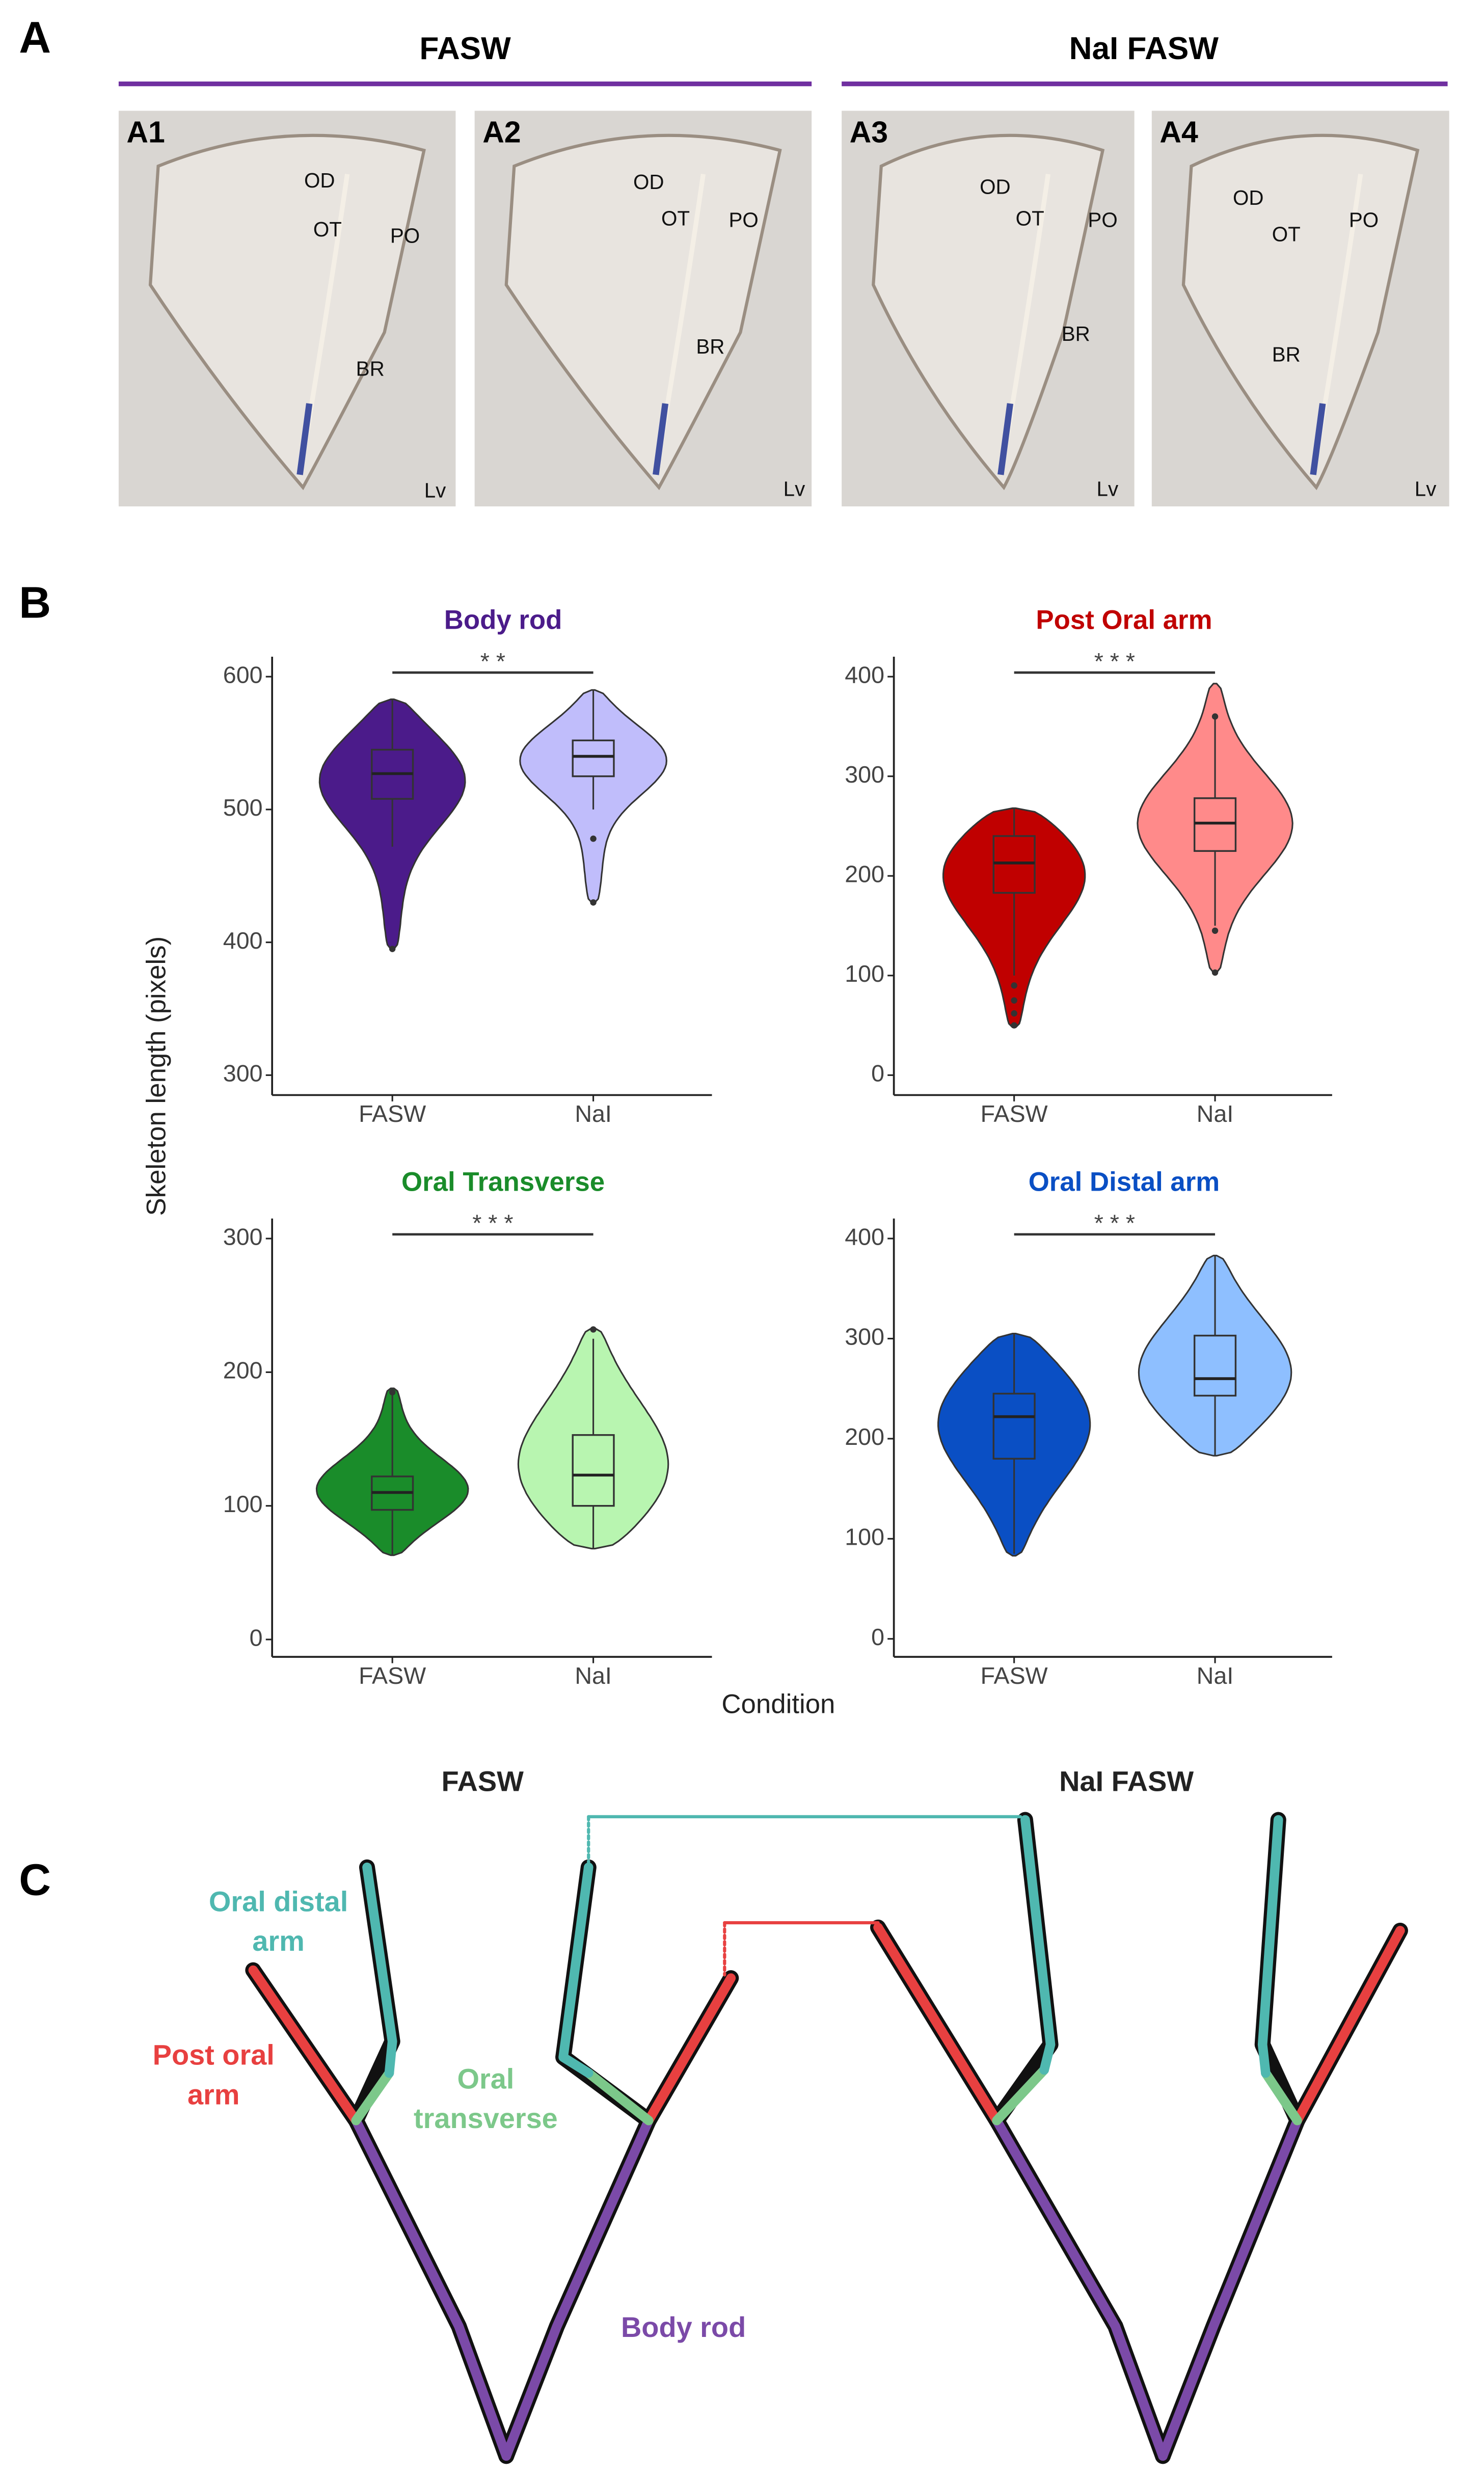 The height and width of the screenshot is (2475, 1484). What do you see at coordinates (485, 2078) in the screenshot?
I see `structure-label: Oral` at bounding box center [485, 2078].